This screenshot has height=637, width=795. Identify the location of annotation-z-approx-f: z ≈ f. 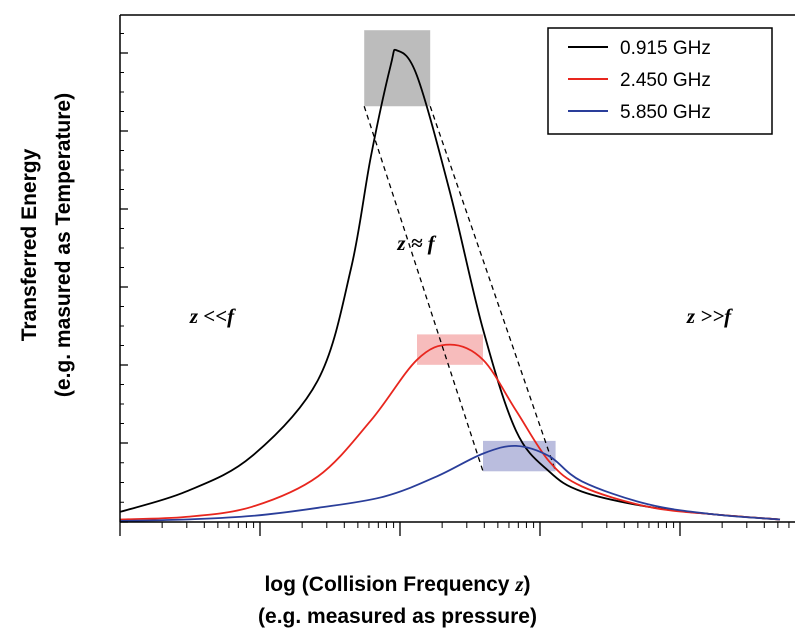
(416, 243).